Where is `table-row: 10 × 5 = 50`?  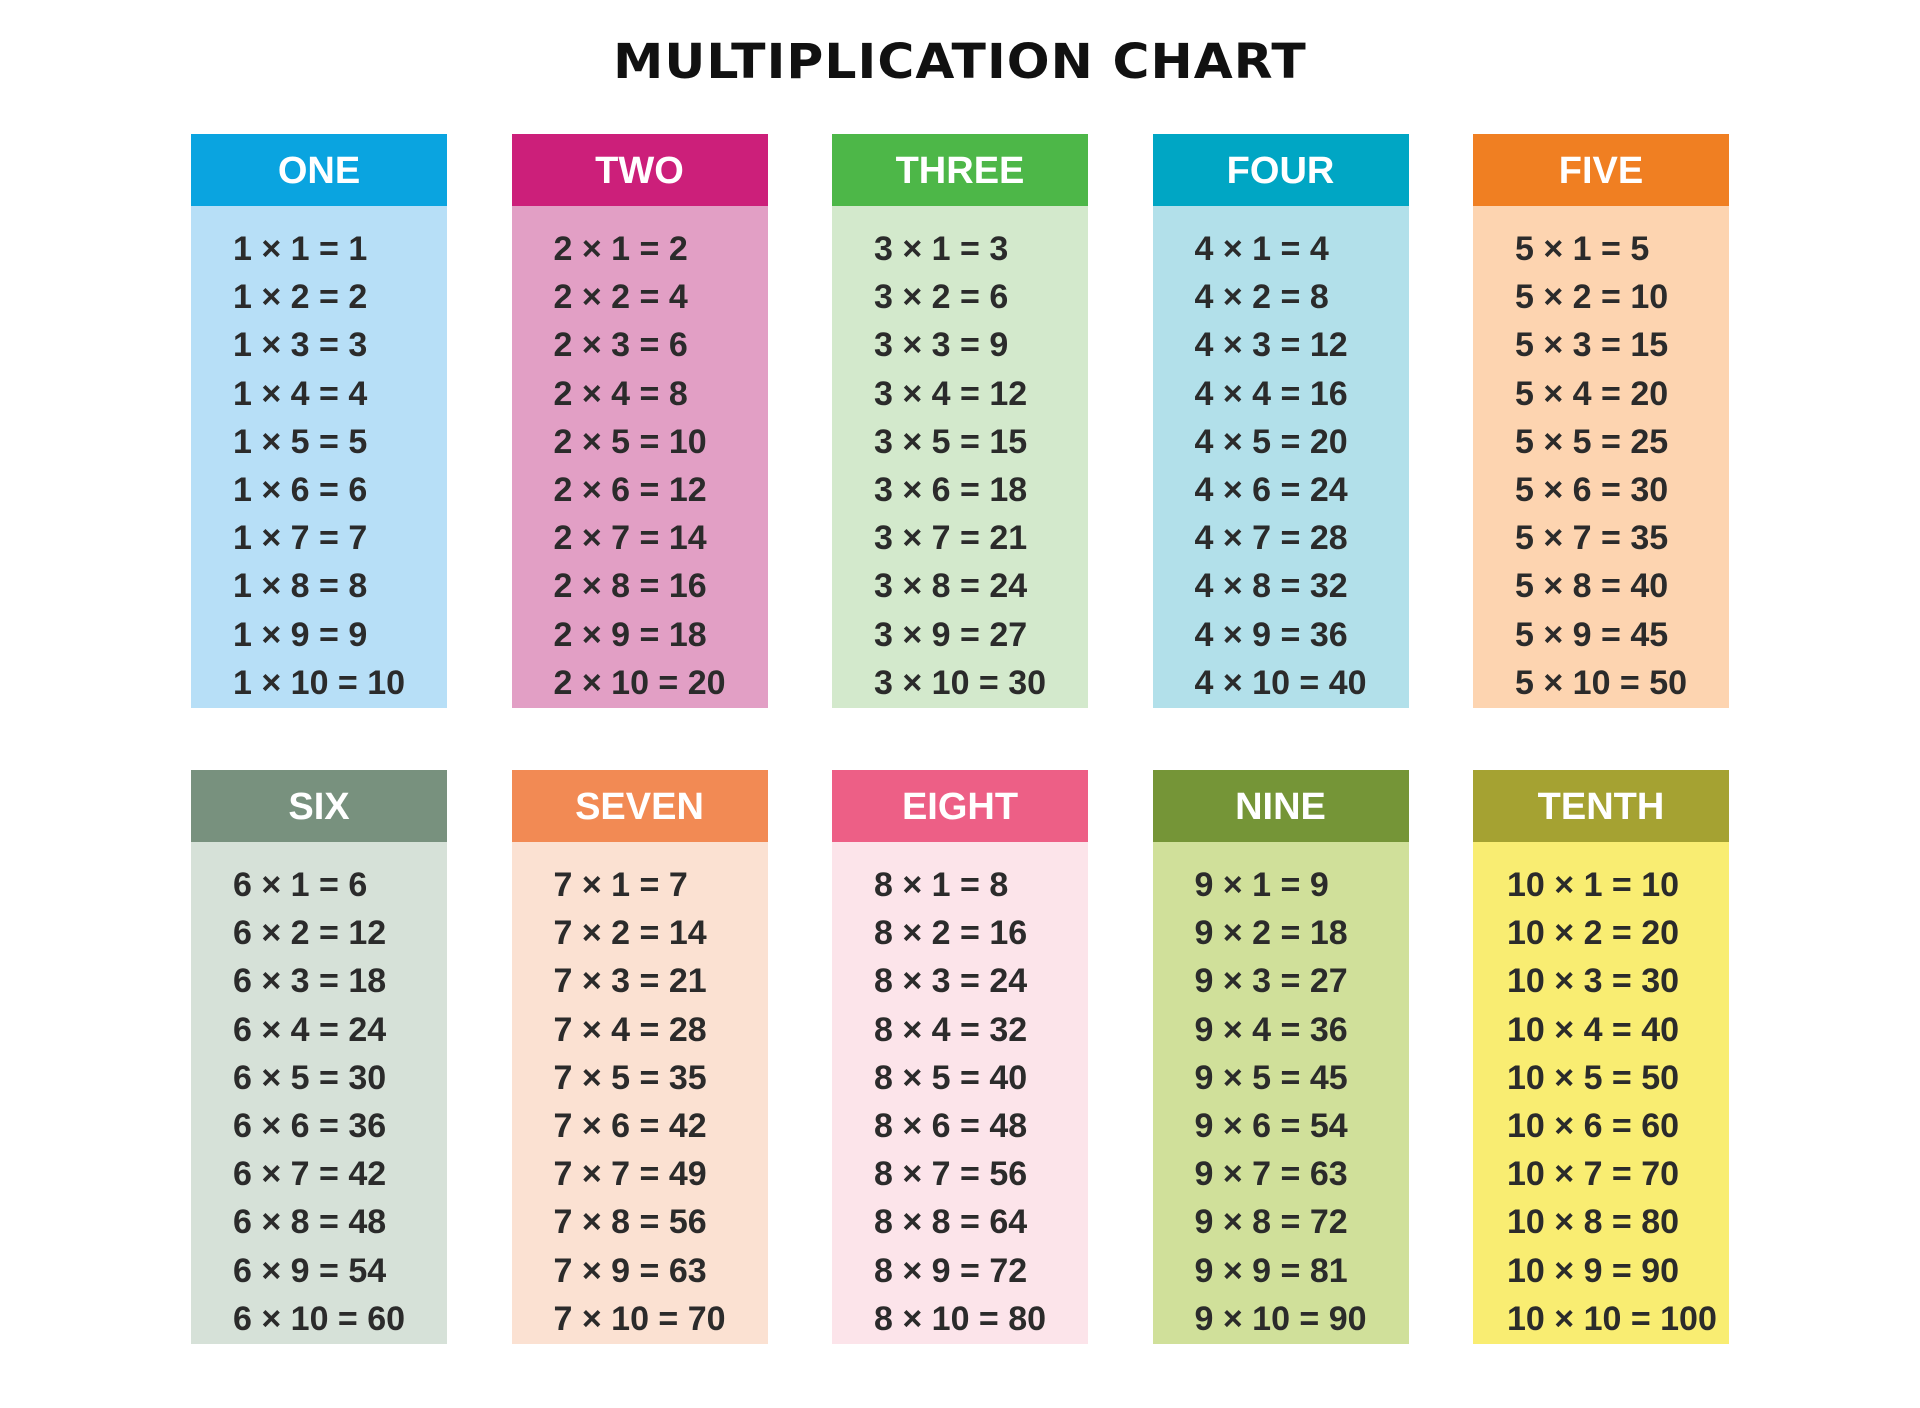 table-row: 10 × 5 = 50 is located at coordinates (1593, 1077).